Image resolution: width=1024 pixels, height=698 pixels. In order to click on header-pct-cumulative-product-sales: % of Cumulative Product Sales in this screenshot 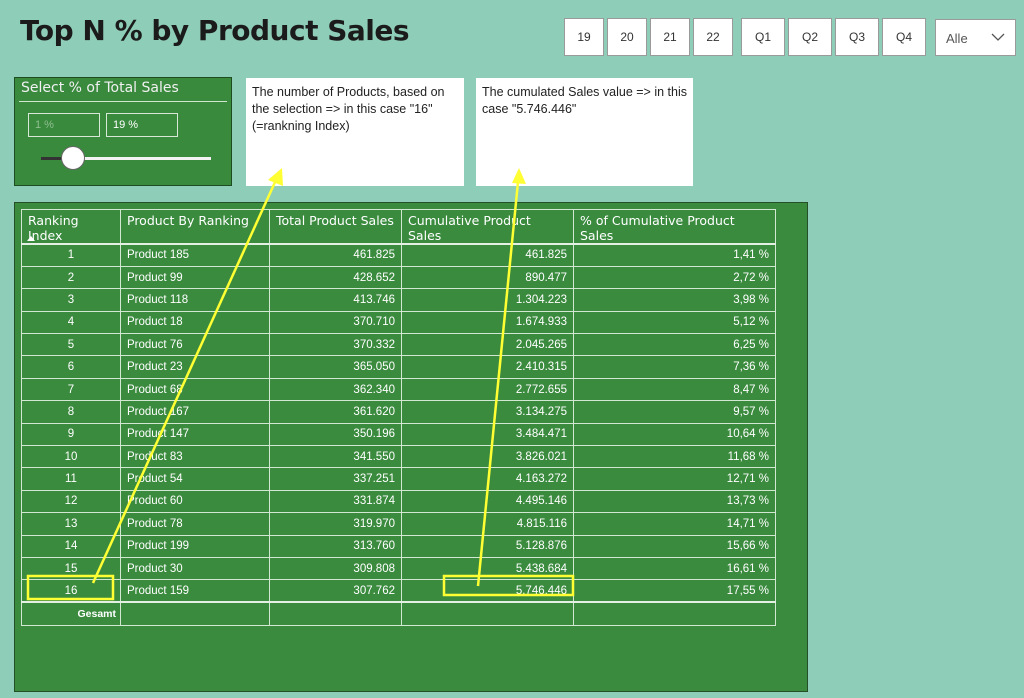, I will do `click(674, 227)`.